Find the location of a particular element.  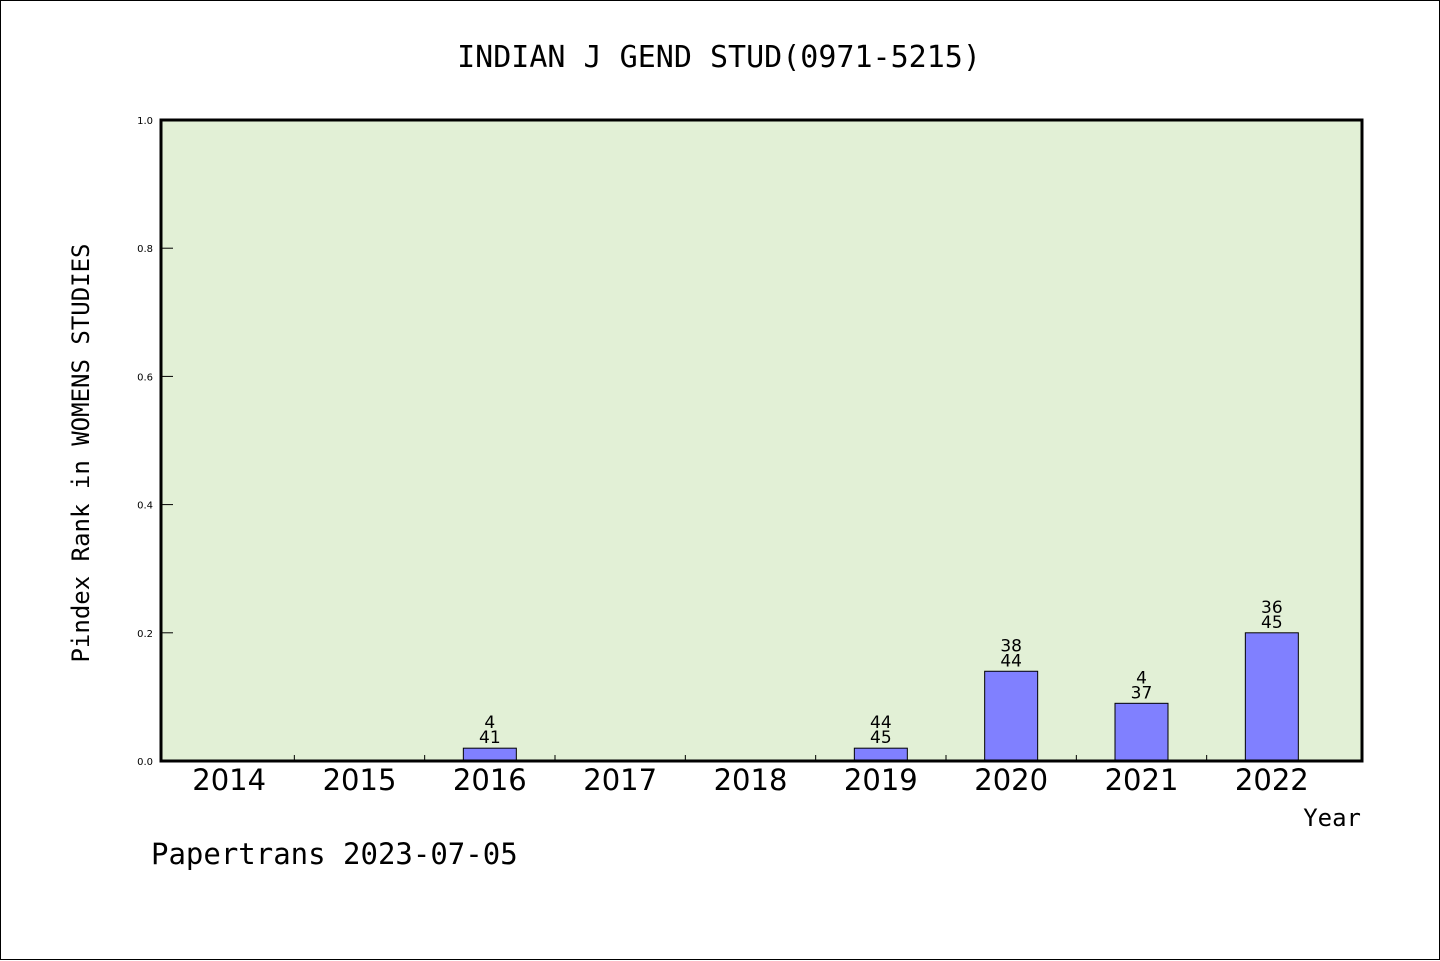

bar-rank-label: 44 is located at coordinates (881, 723).